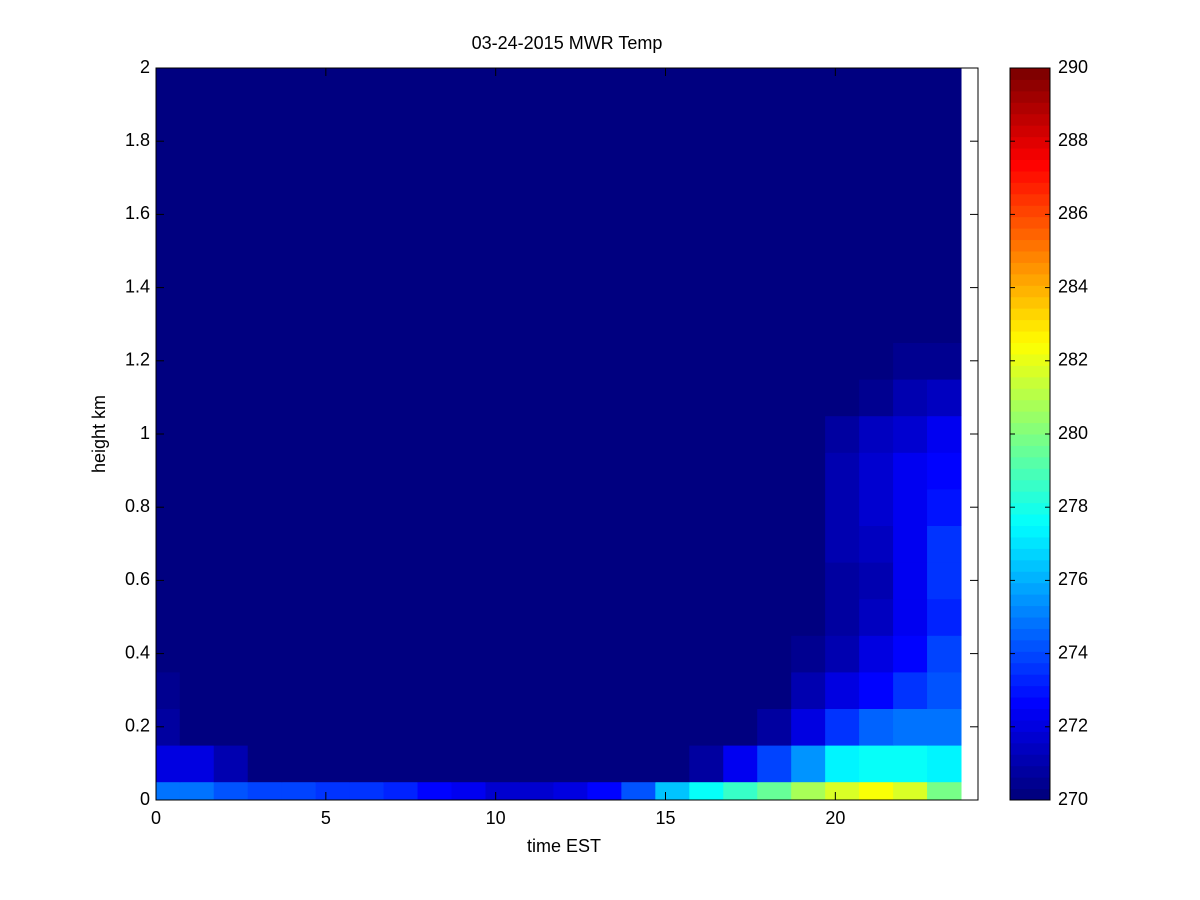  What do you see at coordinates (835, 818) in the screenshot?
I see `x-tick-label: 20` at bounding box center [835, 818].